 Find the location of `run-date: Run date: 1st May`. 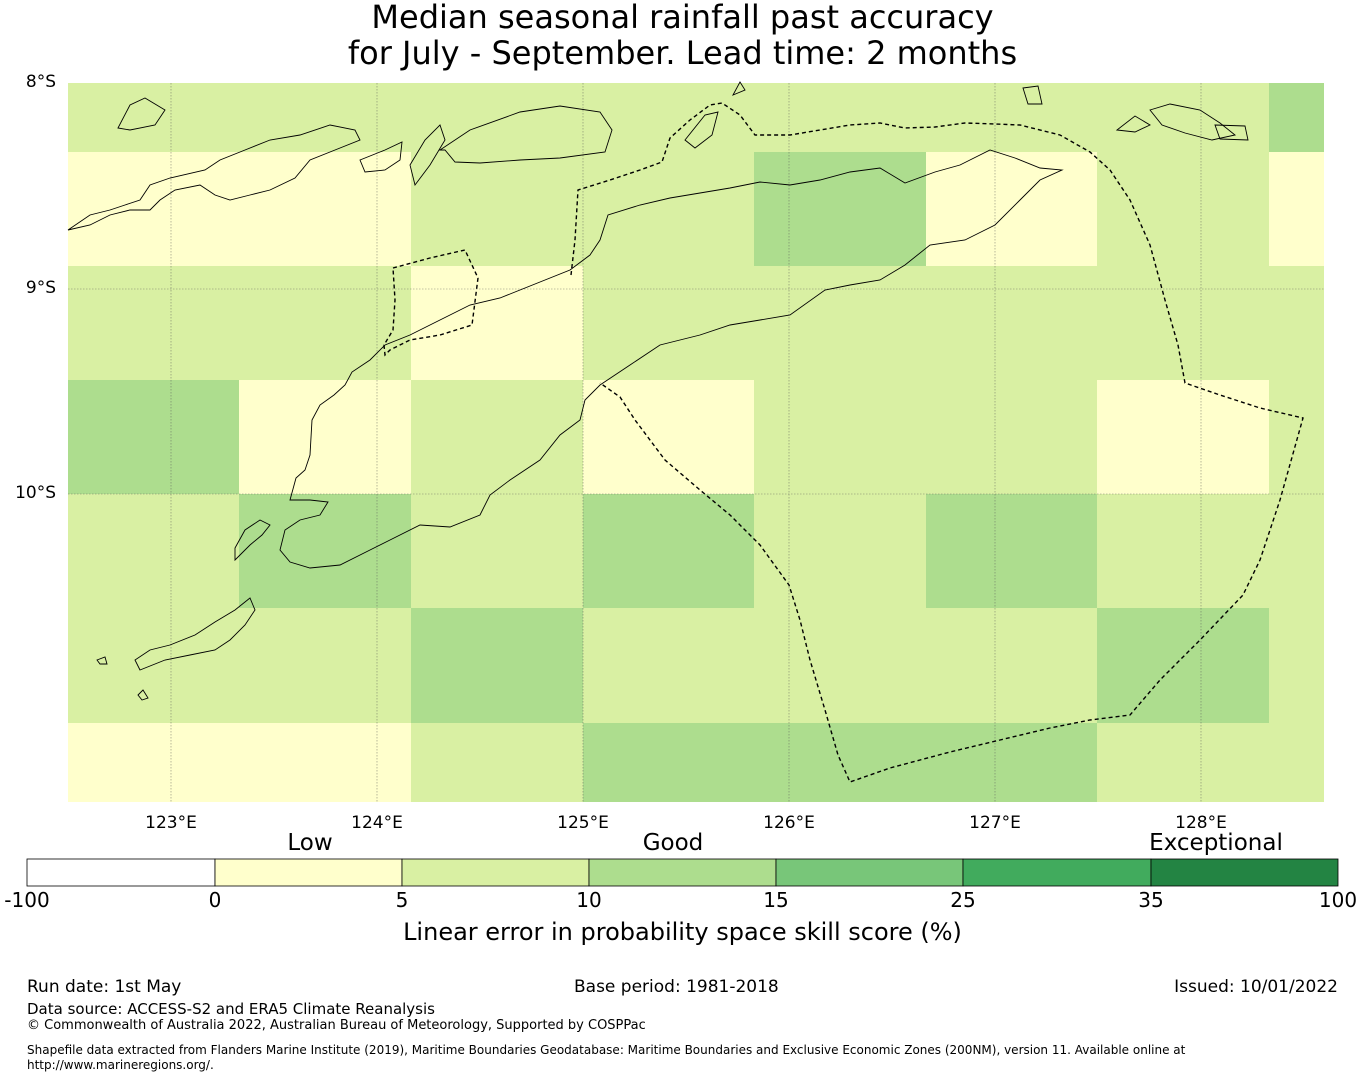

run-date: Run date: 1st May is located at coordinates (104, 987).